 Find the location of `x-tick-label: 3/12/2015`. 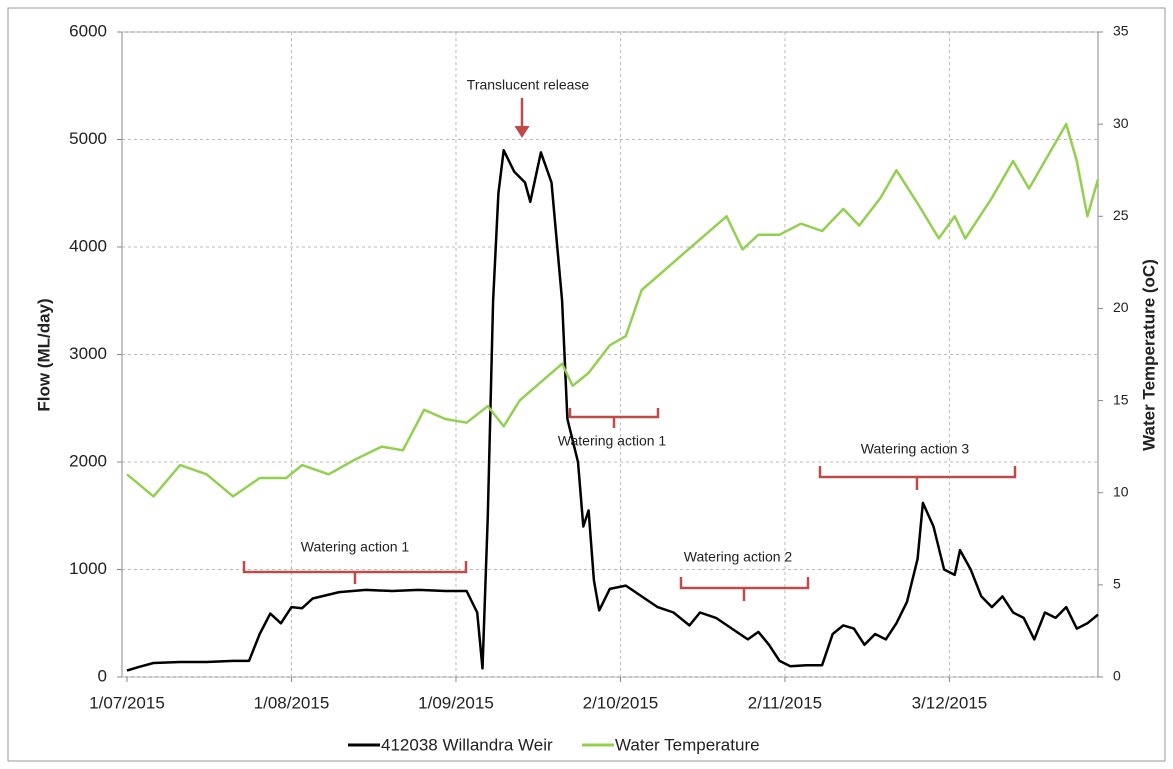

x-tick-label: 3/12/2015 is located at coordinates (950, 702).